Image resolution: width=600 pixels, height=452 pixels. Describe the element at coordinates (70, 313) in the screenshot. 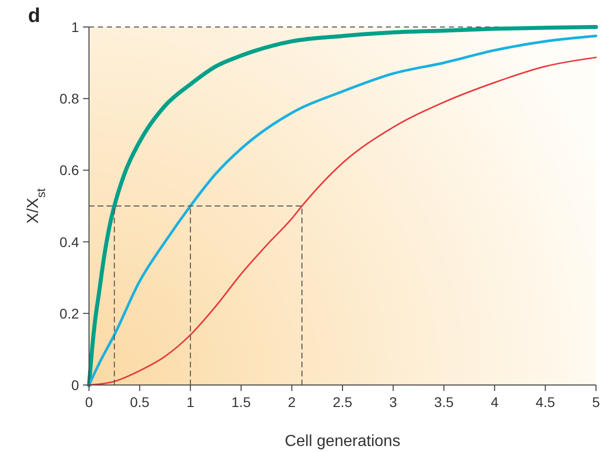

I see `y-tick-label: 0.2` at that location.